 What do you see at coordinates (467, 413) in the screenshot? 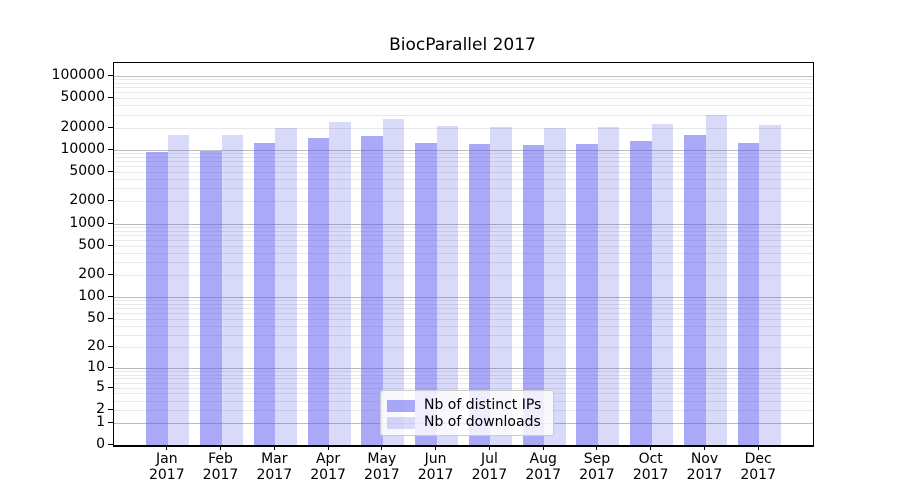
I see `legend: Nb of distinct IPs Nb of downloads` at bounding box center [467, 413].